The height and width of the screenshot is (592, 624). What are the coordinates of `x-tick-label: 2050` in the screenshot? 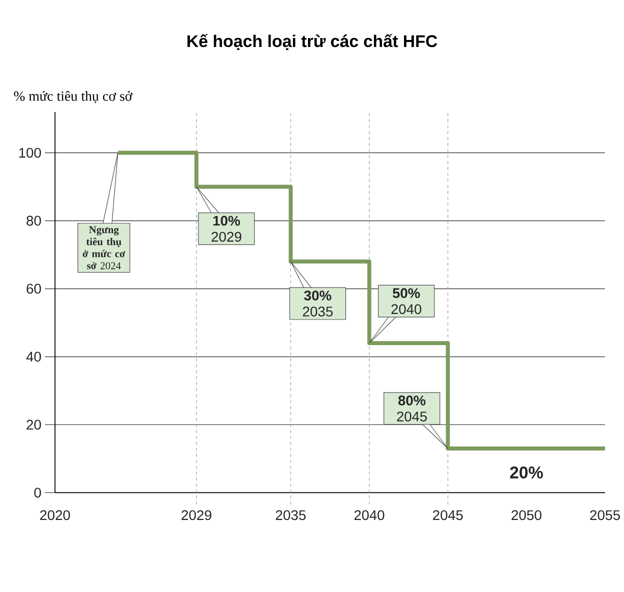 It's located at (527, 515).